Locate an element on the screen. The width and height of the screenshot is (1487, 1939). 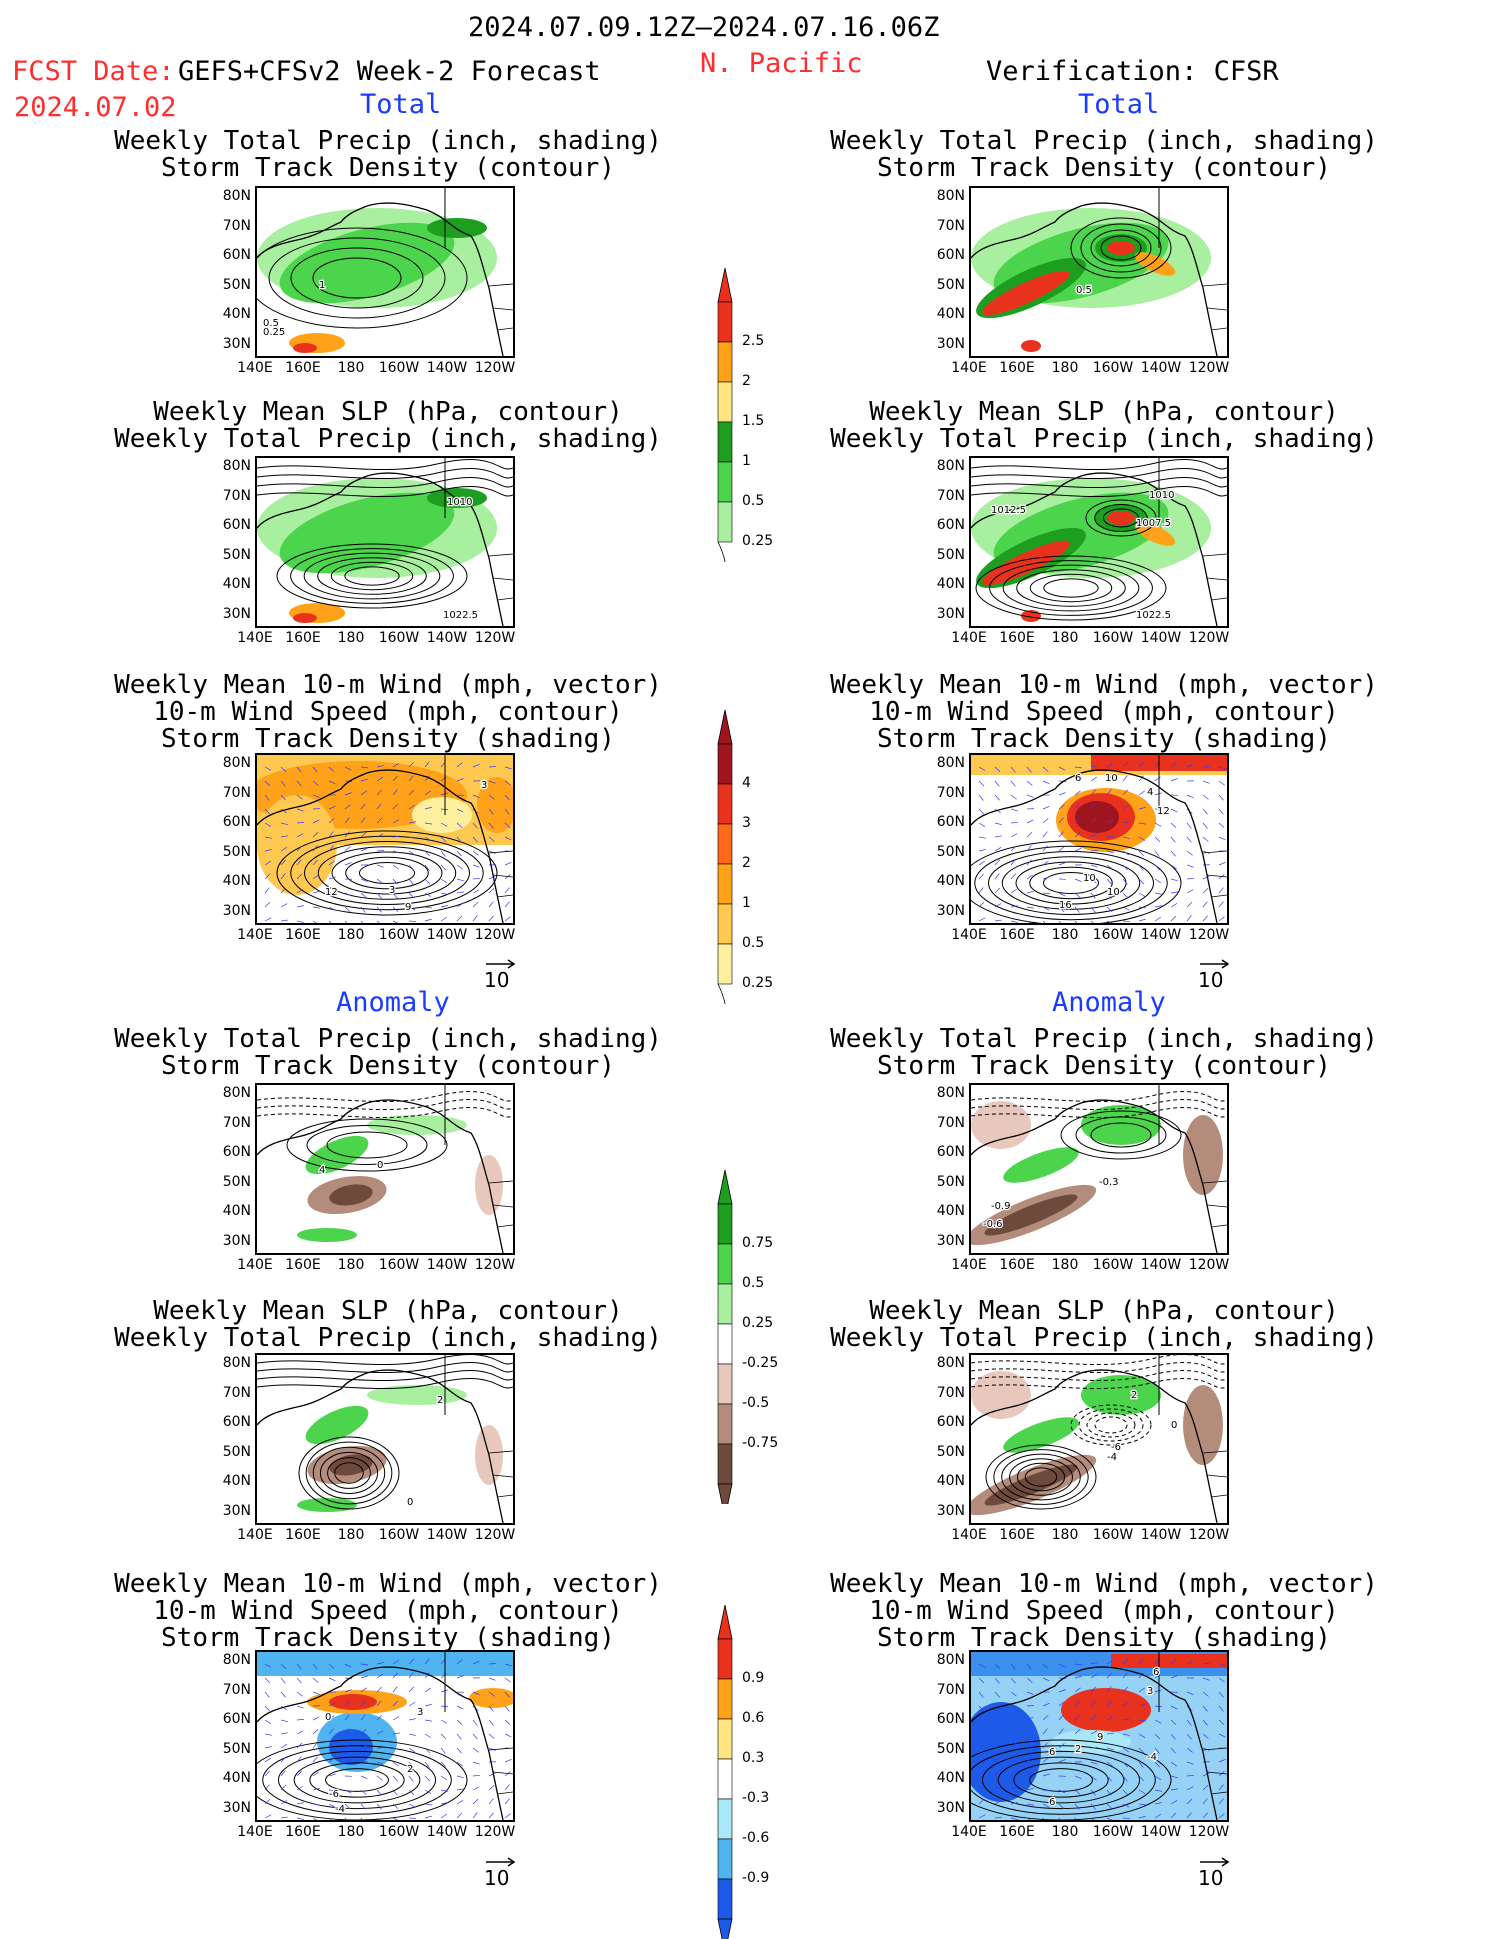
colorbar-label: 0.25 is located at coordinates (757, 541).